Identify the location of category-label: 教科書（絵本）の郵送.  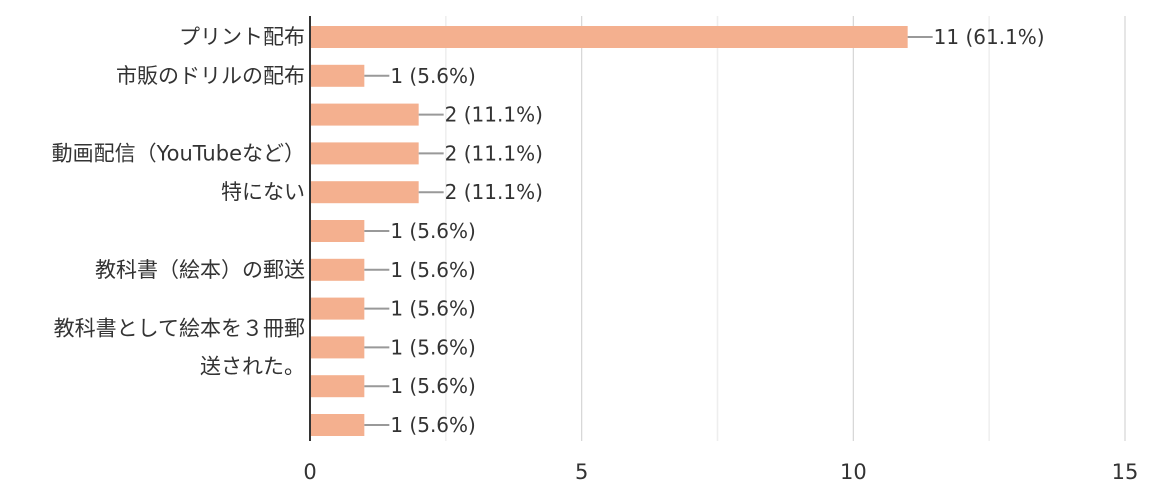
(200, 270).